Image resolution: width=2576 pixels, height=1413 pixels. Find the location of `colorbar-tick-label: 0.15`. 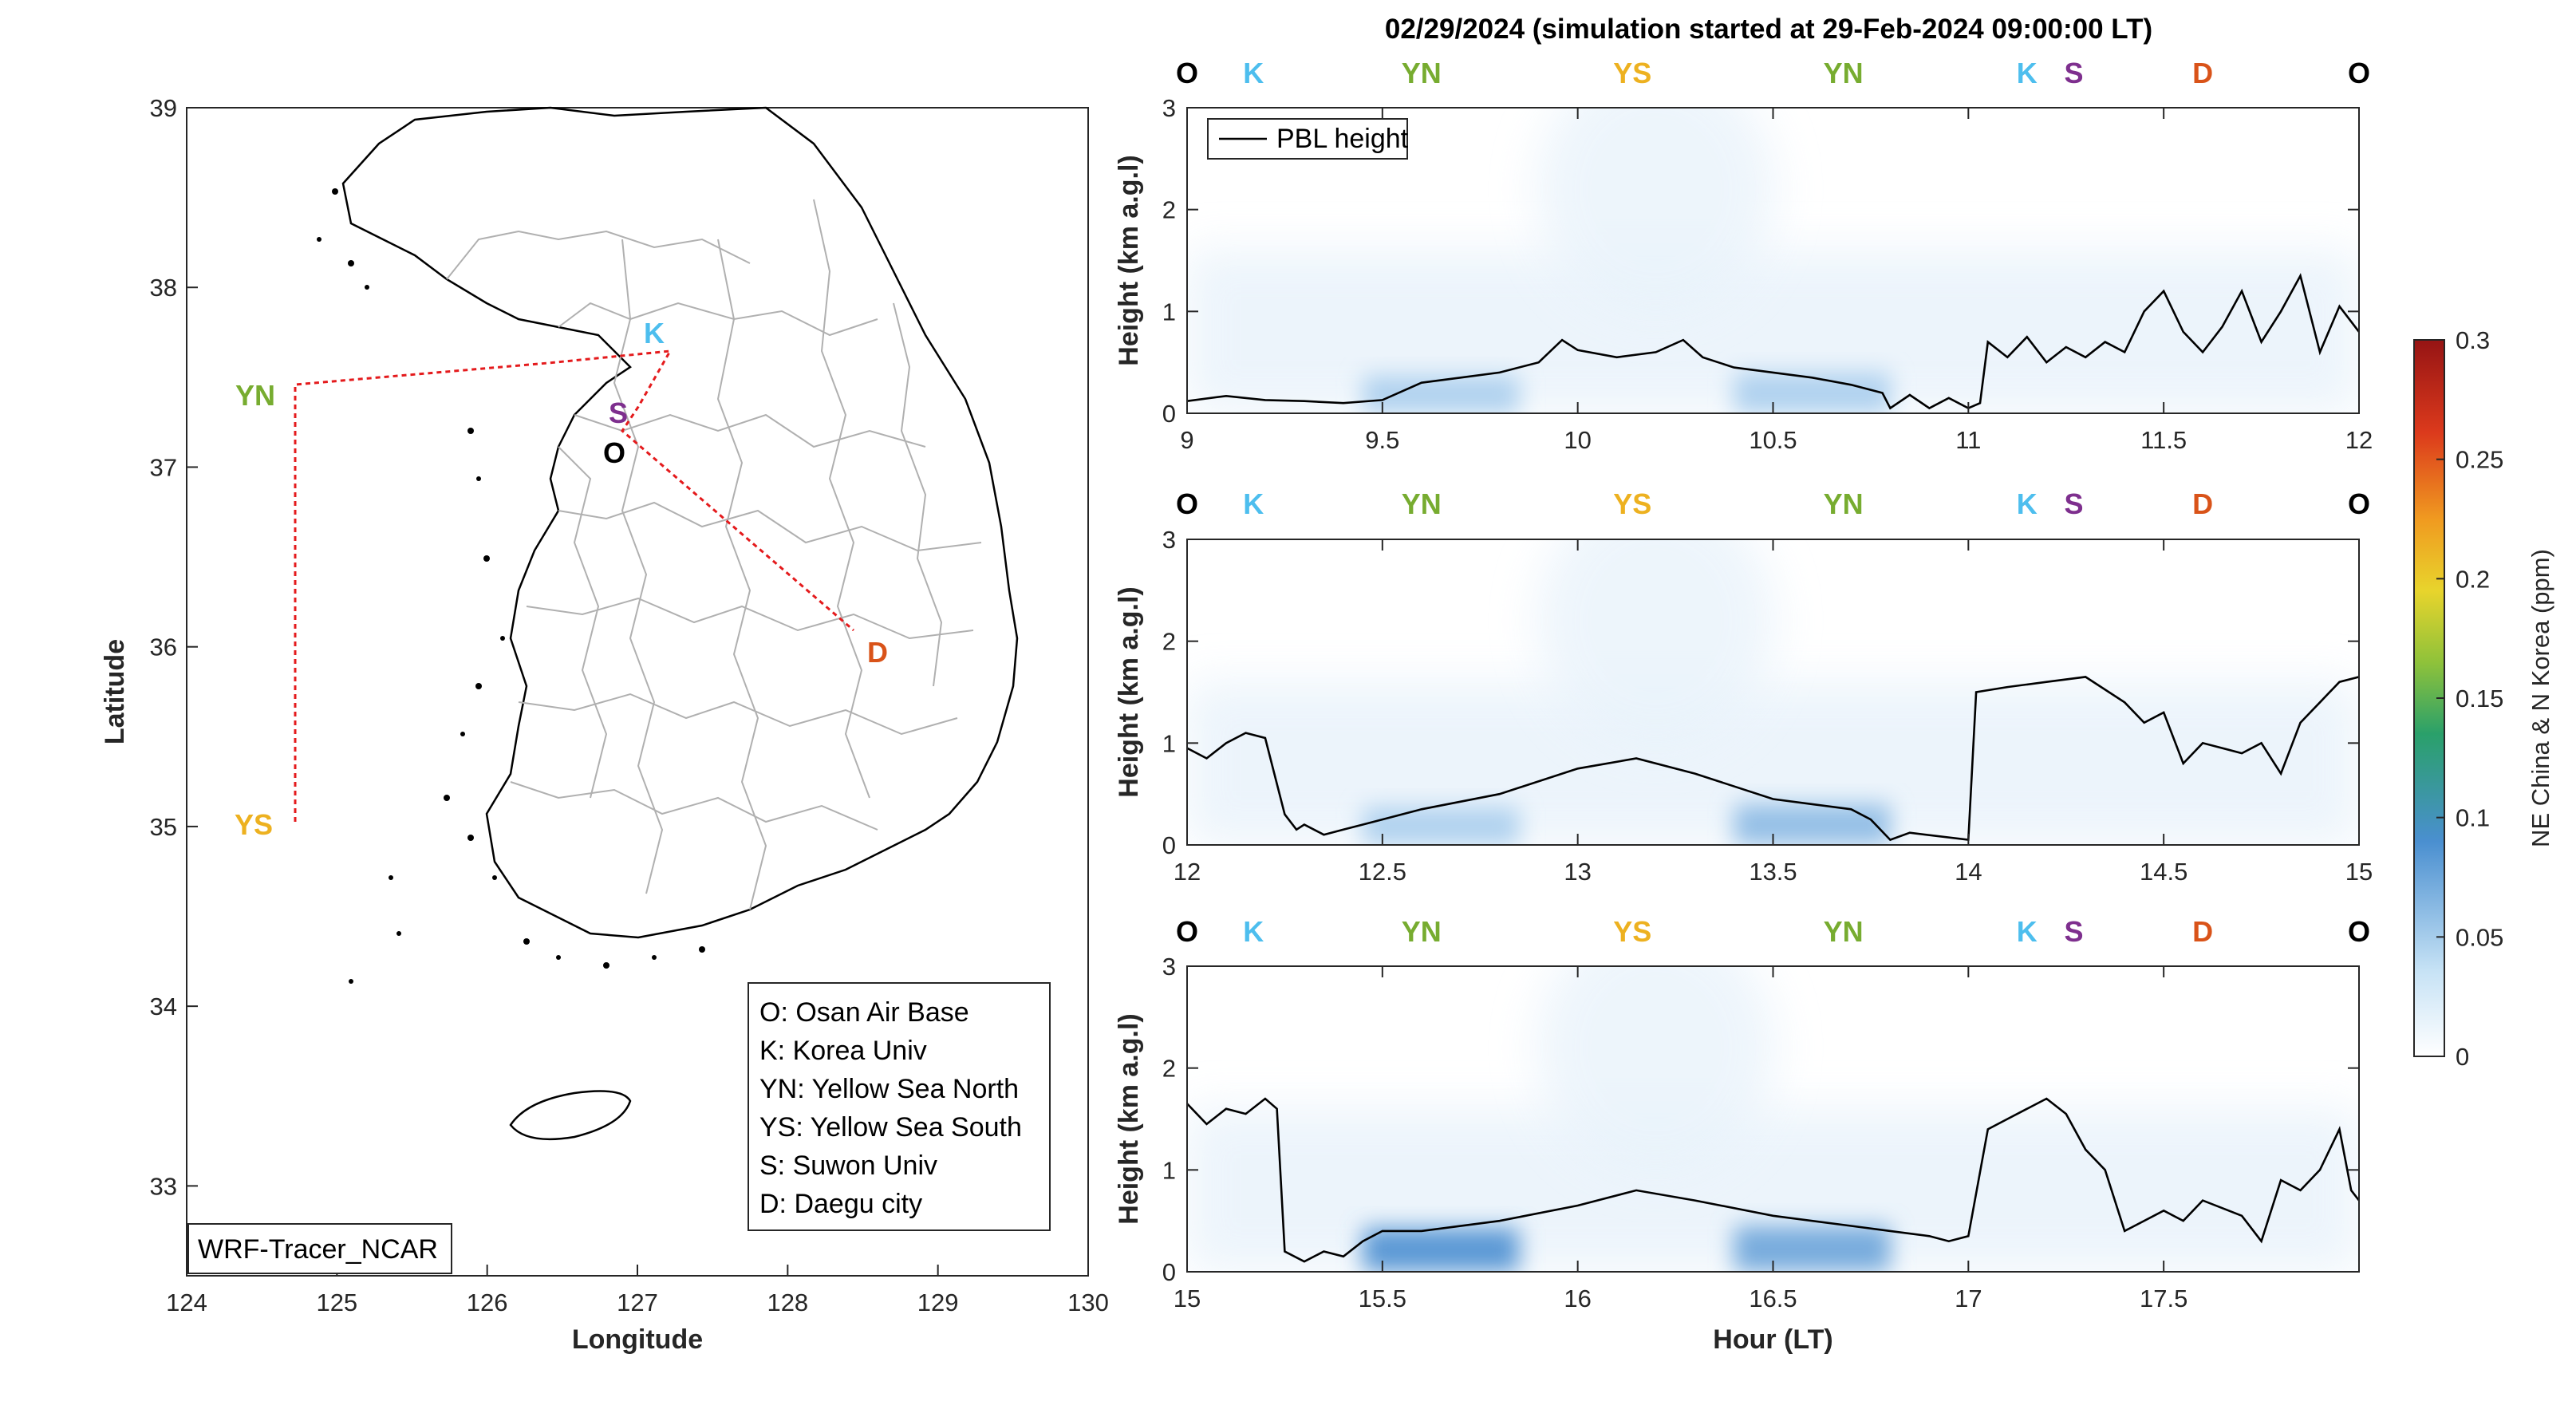

colorbar-tick-label: 0.15 is located at coordinates (2479, 698).